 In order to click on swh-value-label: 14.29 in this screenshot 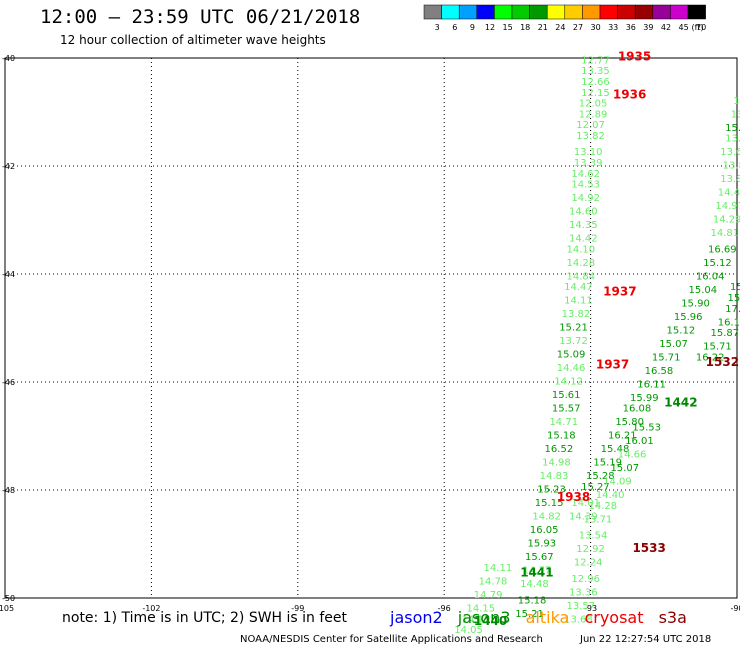, I will do `click(726, 220)`.